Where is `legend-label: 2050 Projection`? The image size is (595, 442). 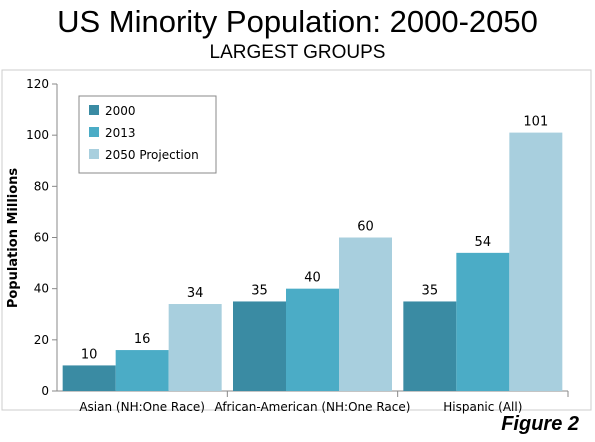 legend-label: 2050 Projection is located at coordinates (152, 155).